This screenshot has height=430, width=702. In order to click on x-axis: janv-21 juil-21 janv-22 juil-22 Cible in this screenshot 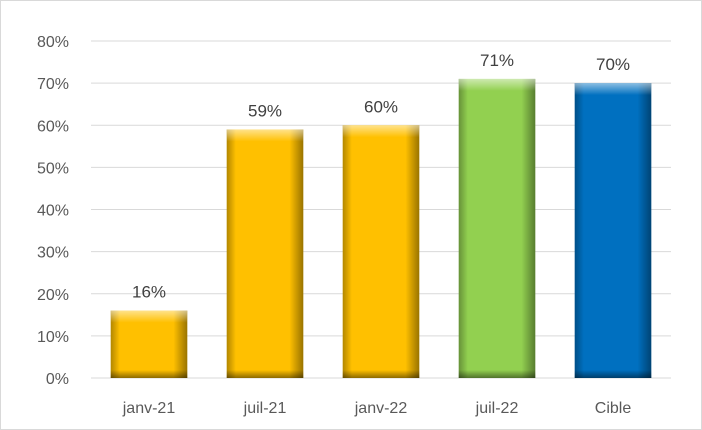, I will do `click(377, 408)`.